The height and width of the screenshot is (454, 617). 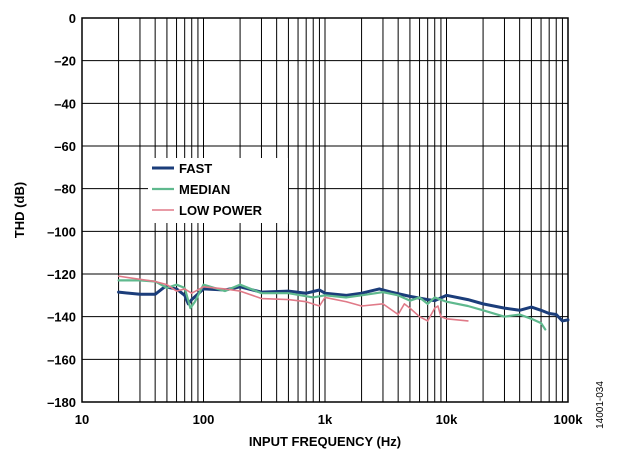 I want to click on legend-label: MEDIAN, so click(x=204, y=189).